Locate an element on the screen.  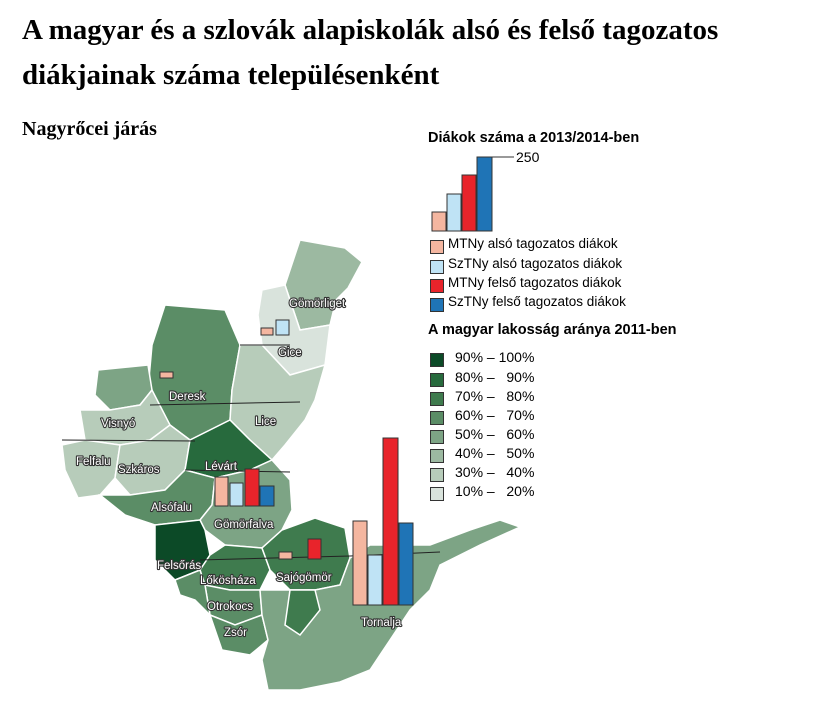
tornalja-sztny-felso-bar is located at coordinates (406, 564).